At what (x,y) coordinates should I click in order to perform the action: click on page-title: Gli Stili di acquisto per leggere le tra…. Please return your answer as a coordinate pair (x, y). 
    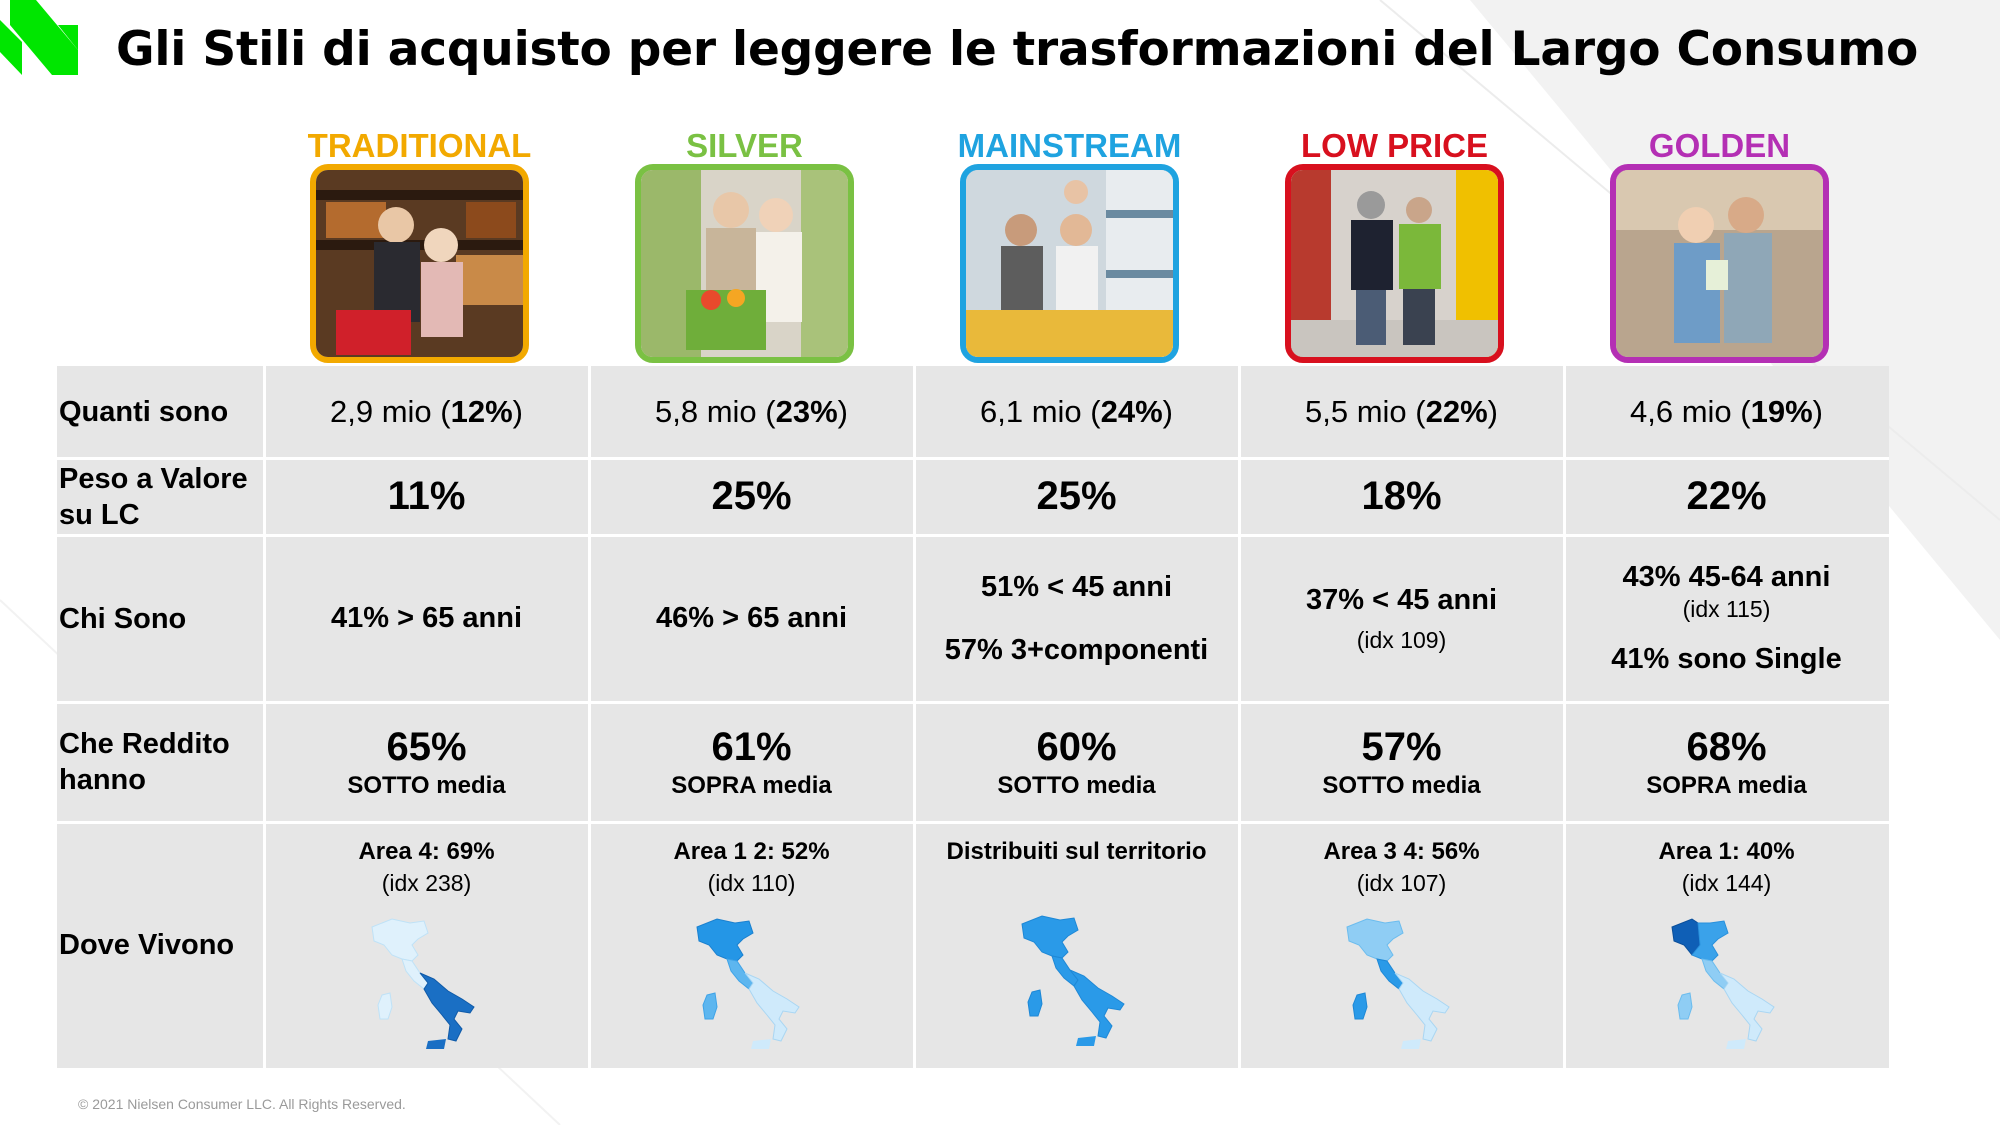
    Looking at the image, I should click on (1017, 49).